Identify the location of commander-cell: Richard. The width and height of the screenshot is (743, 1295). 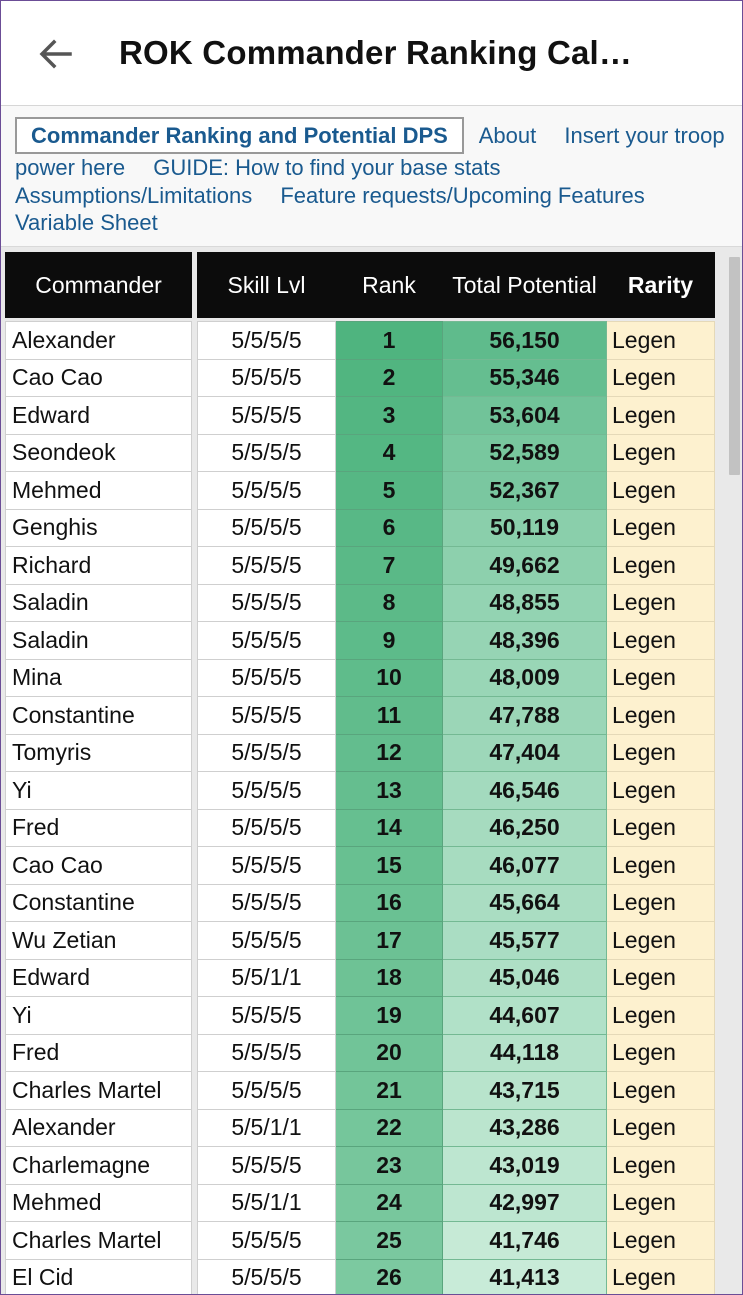
(98, 565).